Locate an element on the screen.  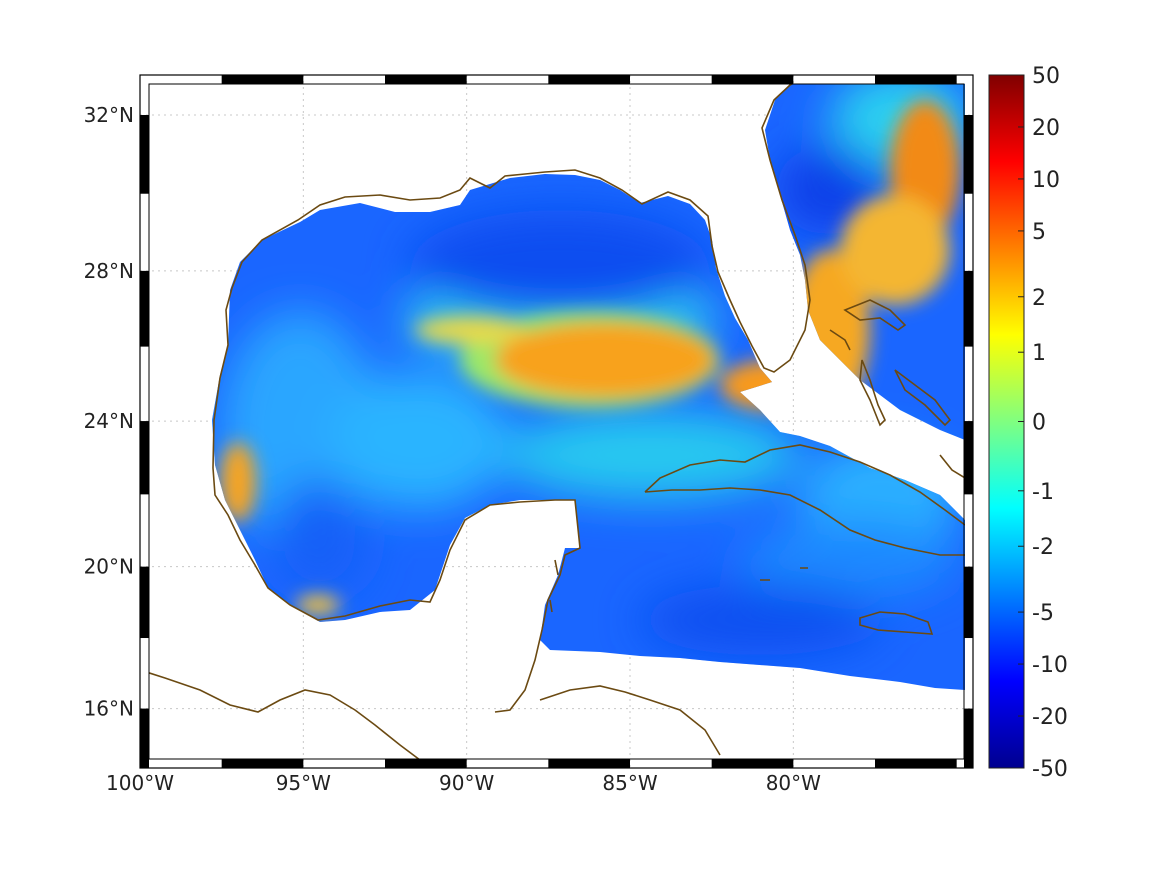
gulf-stream-mid is located at coordinates (895, 250).